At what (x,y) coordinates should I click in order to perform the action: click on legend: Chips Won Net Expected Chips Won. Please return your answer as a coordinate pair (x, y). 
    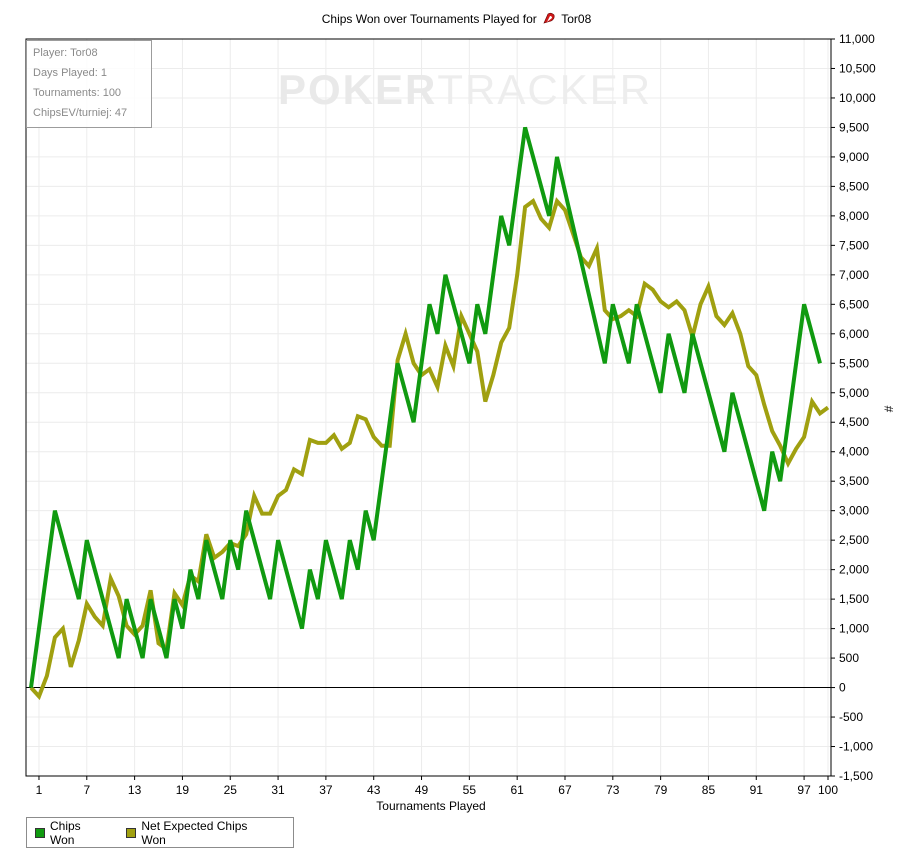
    Looking at the image, I should click on (160, 832).